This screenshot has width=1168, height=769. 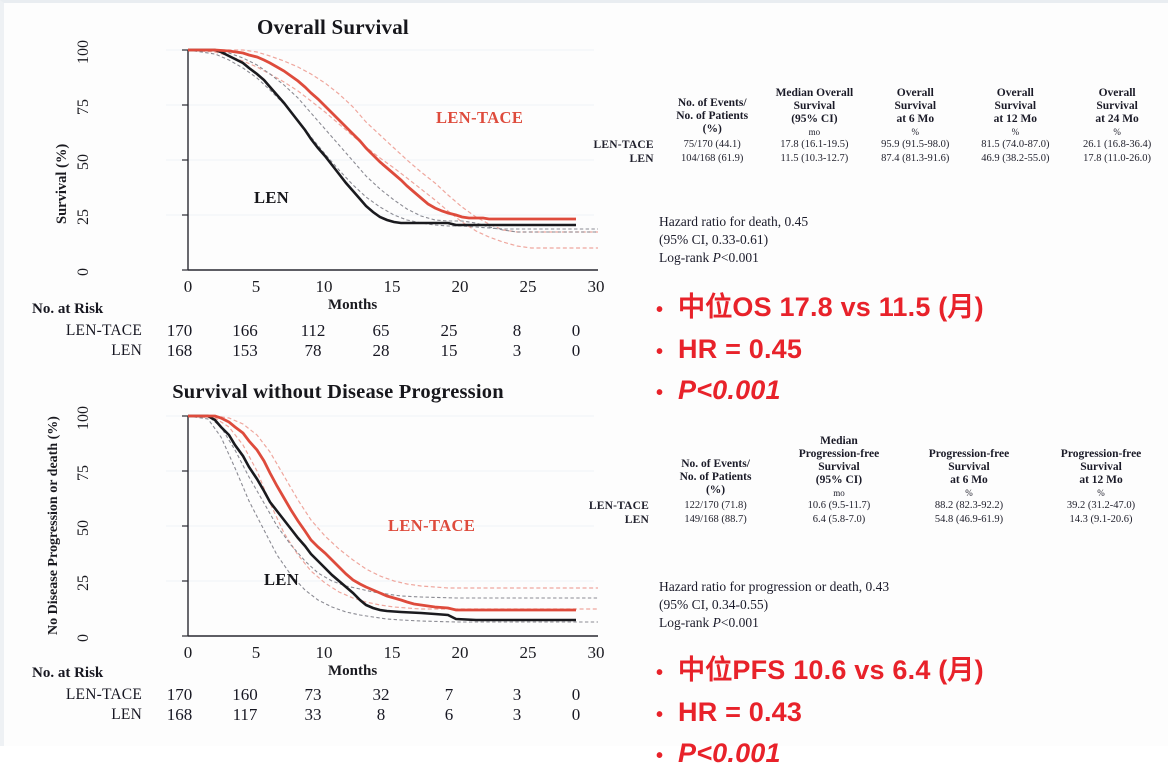 I want to click on y-tick-pfs-50: 50, so click(x=83, y=528).